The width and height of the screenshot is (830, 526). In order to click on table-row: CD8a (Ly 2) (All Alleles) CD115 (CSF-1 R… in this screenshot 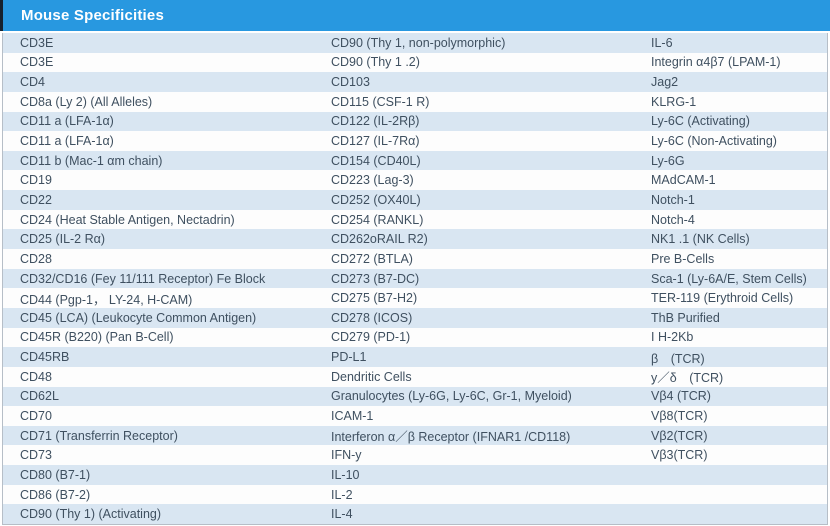, I will do `click(415, 101)`.